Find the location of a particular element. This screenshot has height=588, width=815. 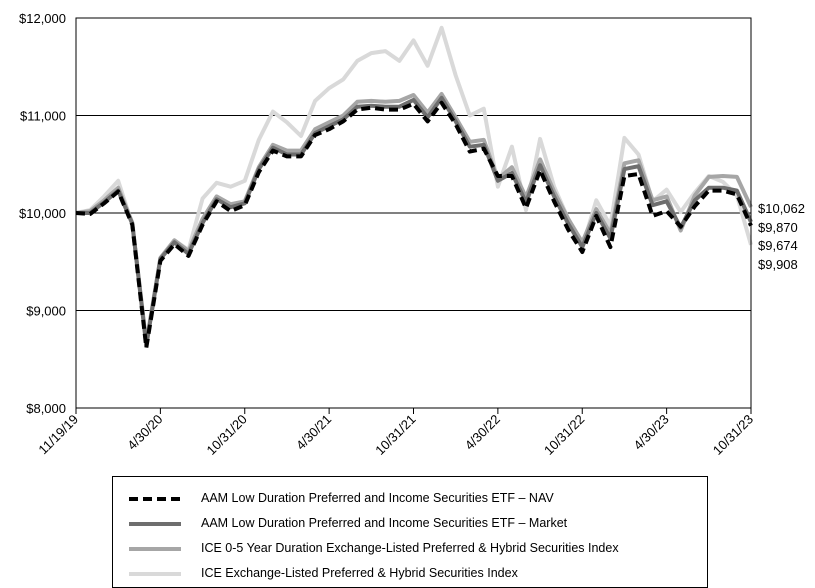

y-axis-ticks: $8,000 $9,000 $10,000 $11,000 $12,000 is located at coordinates (42, 213).